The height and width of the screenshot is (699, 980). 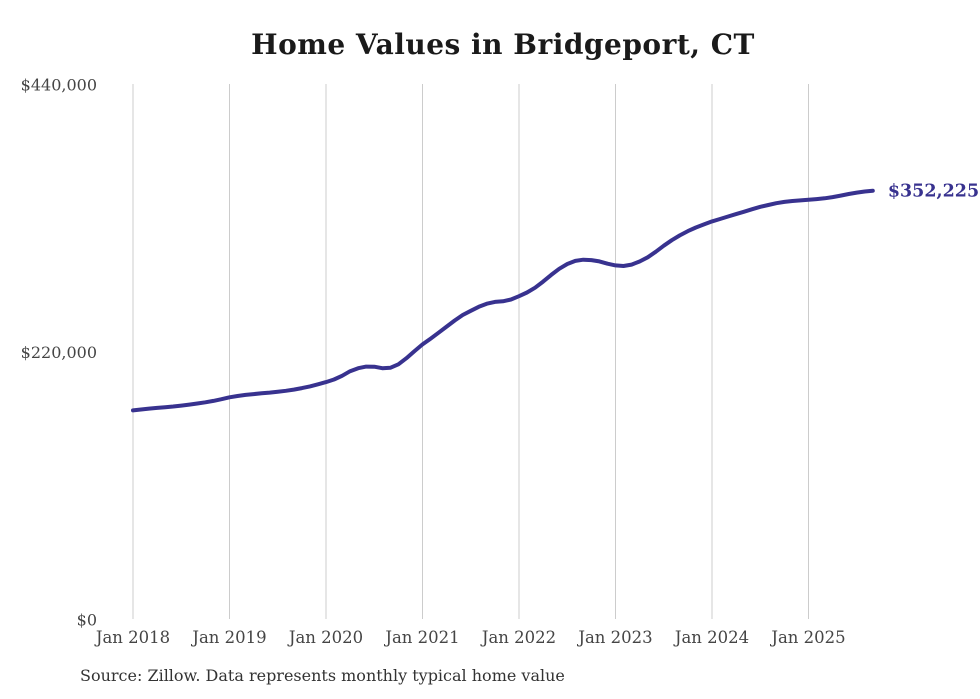 What do you see at coordinates (421, 637) in the screenshot?
I see `x-tick-label: Jan 2021` at bounding box center [421, 637].